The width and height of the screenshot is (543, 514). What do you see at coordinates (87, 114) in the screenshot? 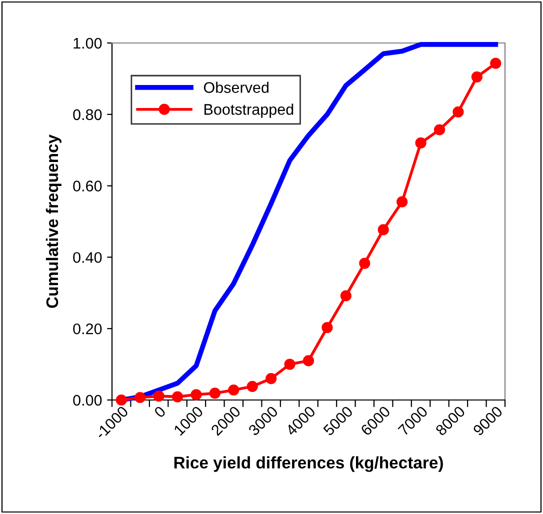
I see `y-tick-label: 0.80` at bounding box center [87, 114].